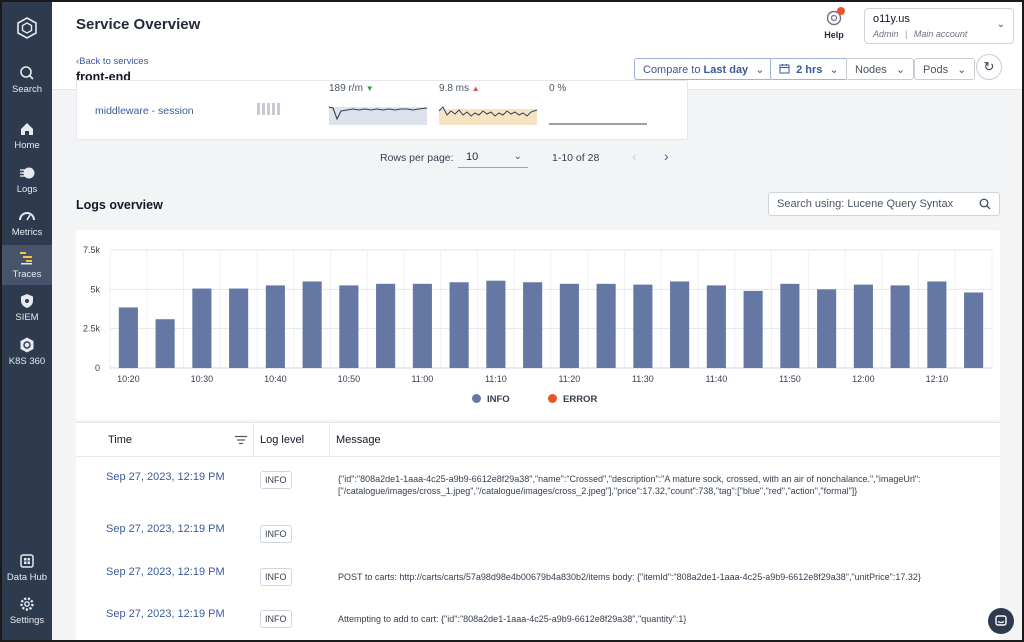  Describe the element at coordinates (27, 274) in the screenshot. I see `sidebar-item-label: Traces` at that location.